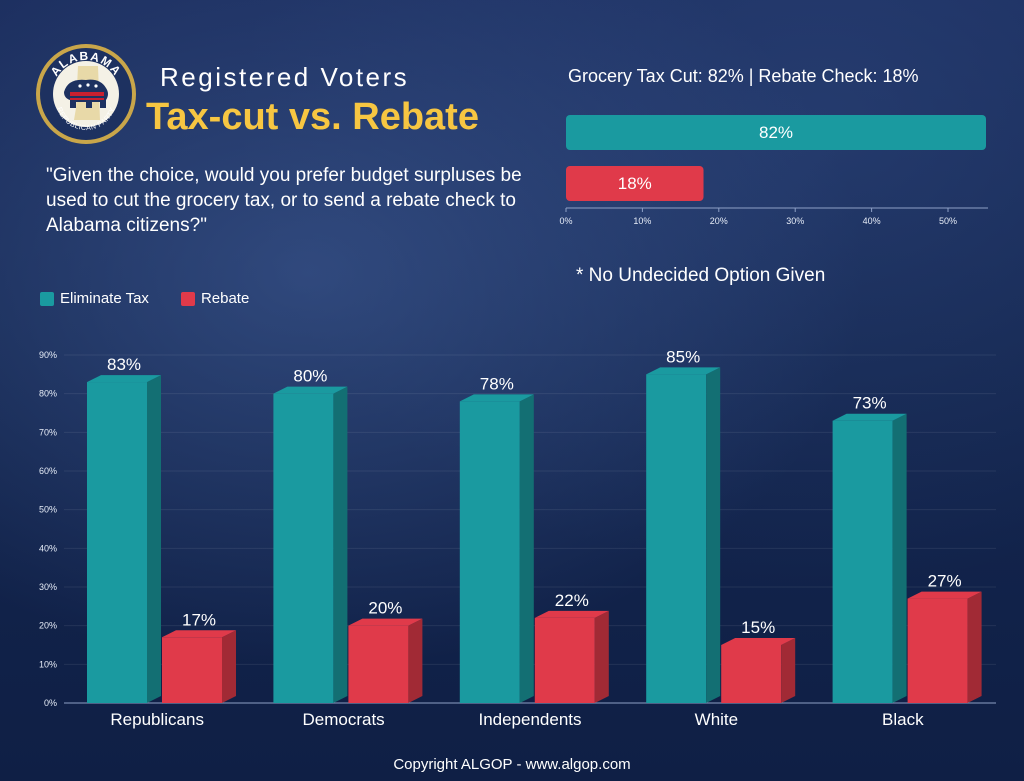  I want to click on x-tick-label: 10%, so click(642, 221).